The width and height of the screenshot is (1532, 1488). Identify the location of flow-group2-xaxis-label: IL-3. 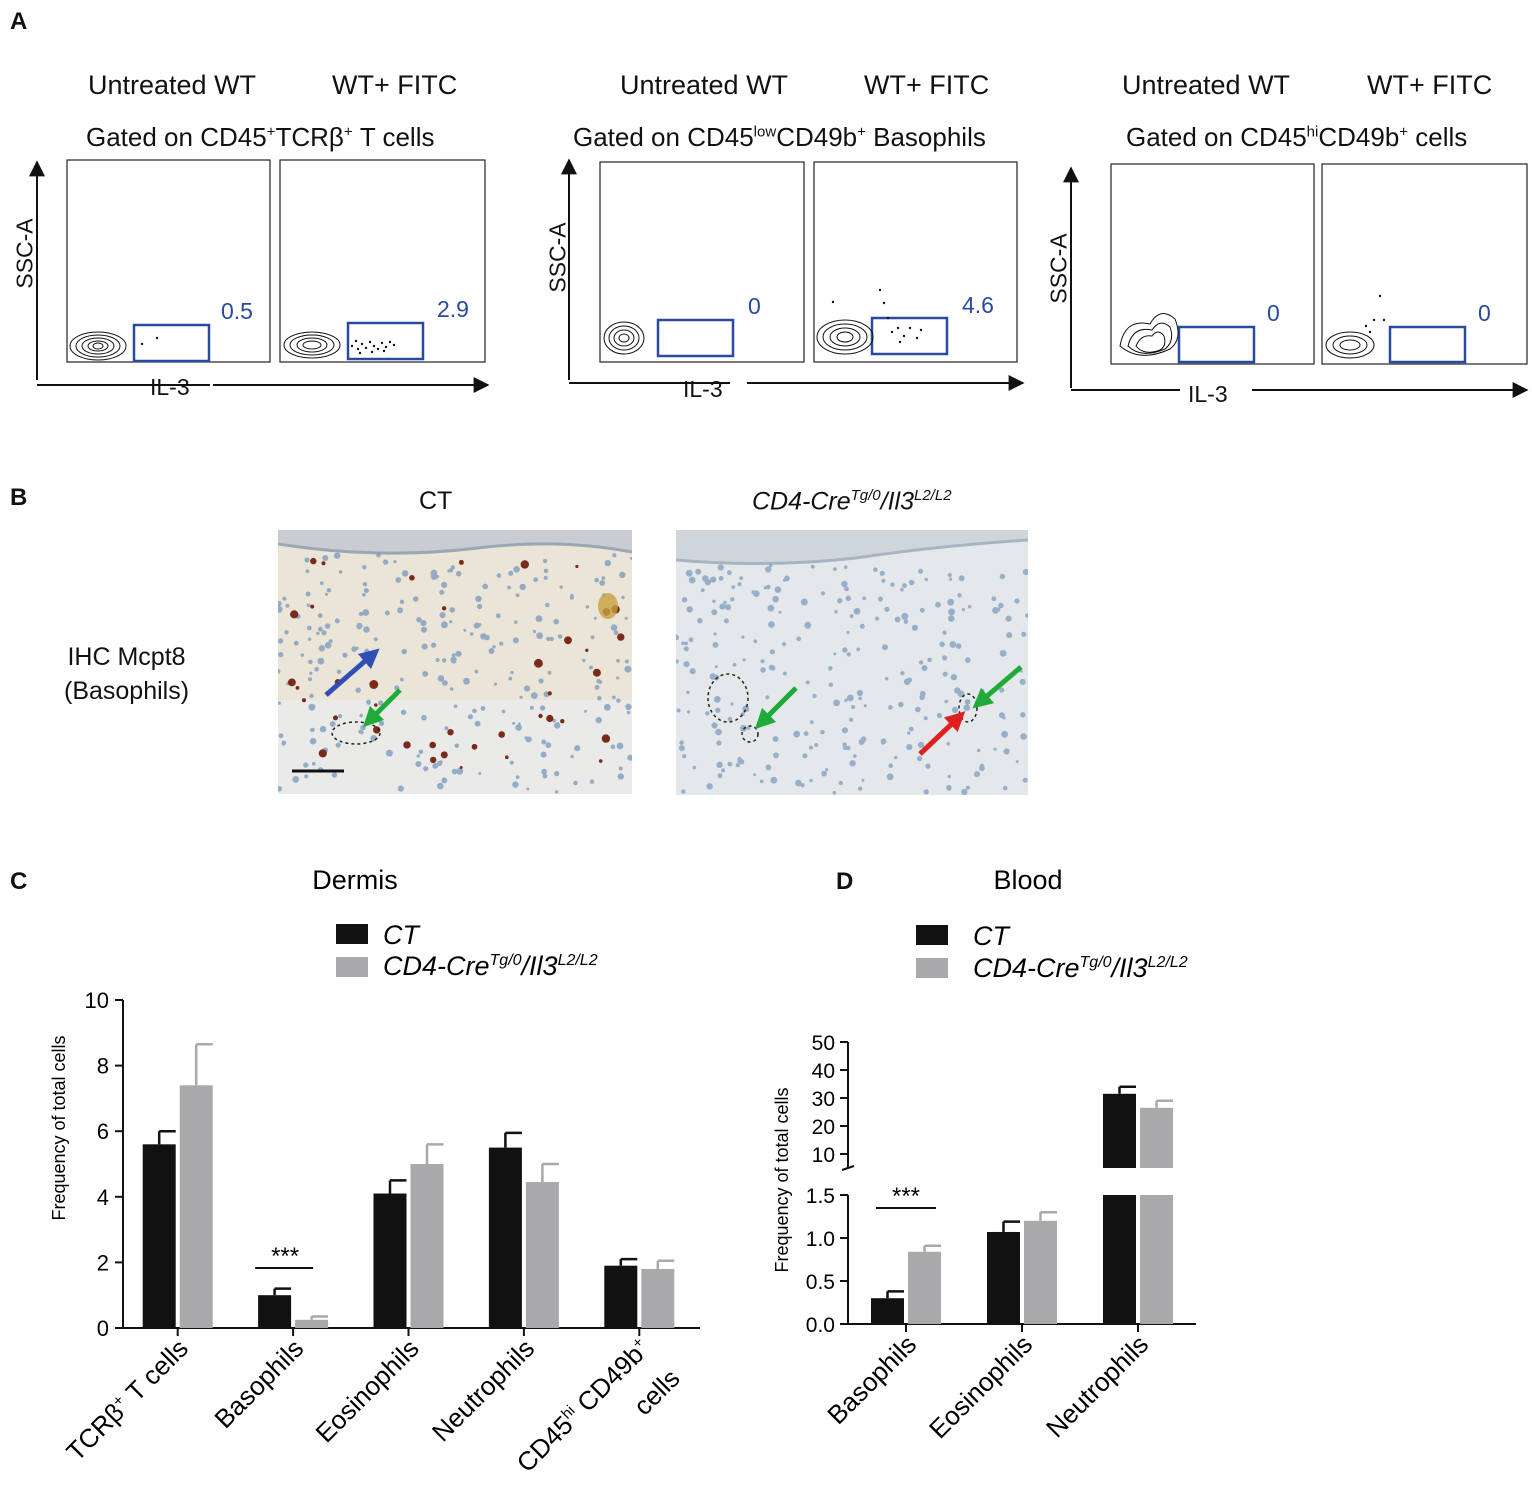
(703, 389).